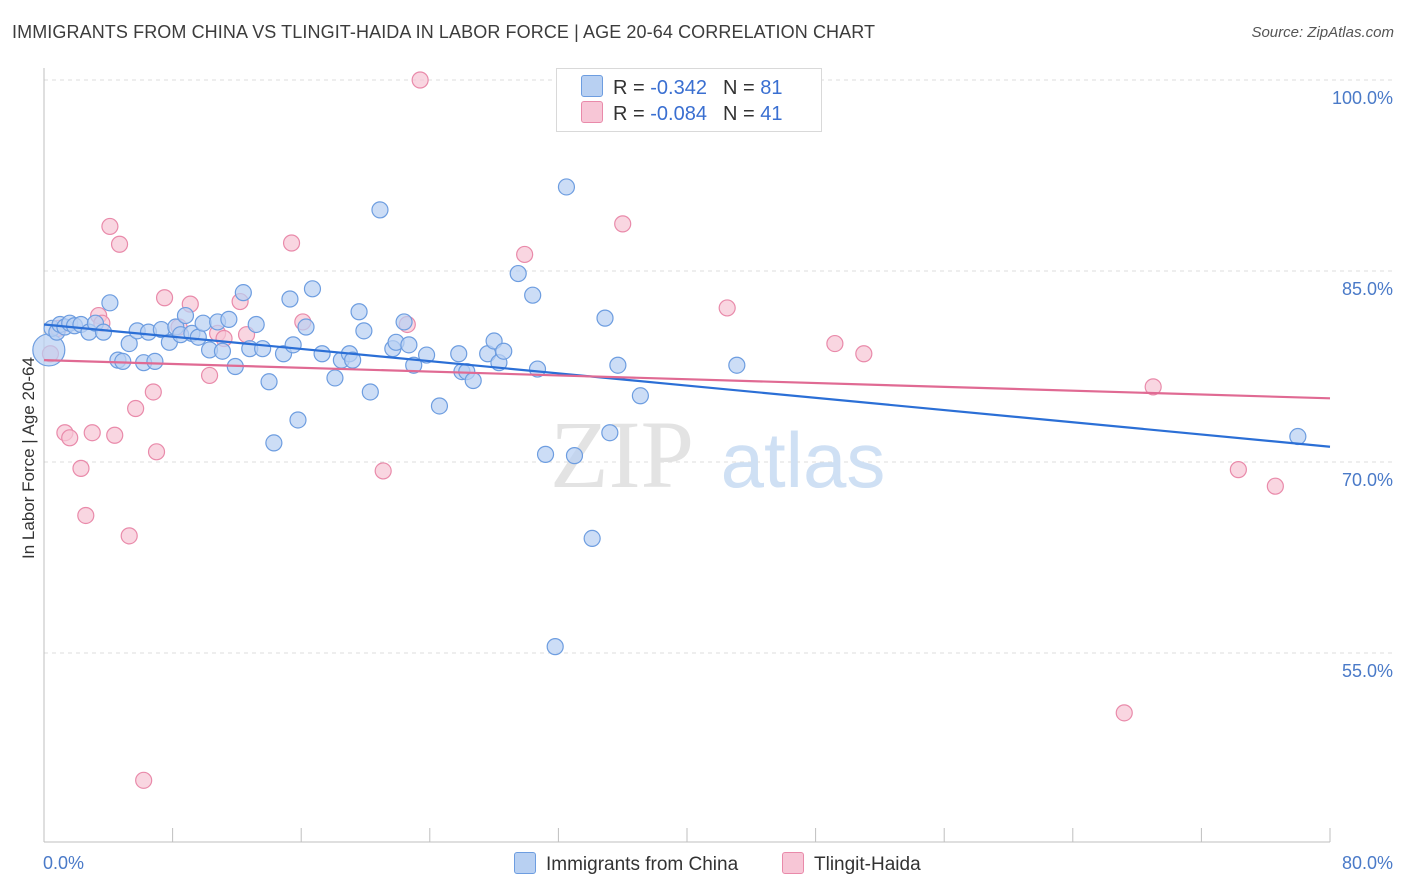 This screenshot has height=892, width=1406. I want to click on legend-n-value: 81, so click(771, 88).